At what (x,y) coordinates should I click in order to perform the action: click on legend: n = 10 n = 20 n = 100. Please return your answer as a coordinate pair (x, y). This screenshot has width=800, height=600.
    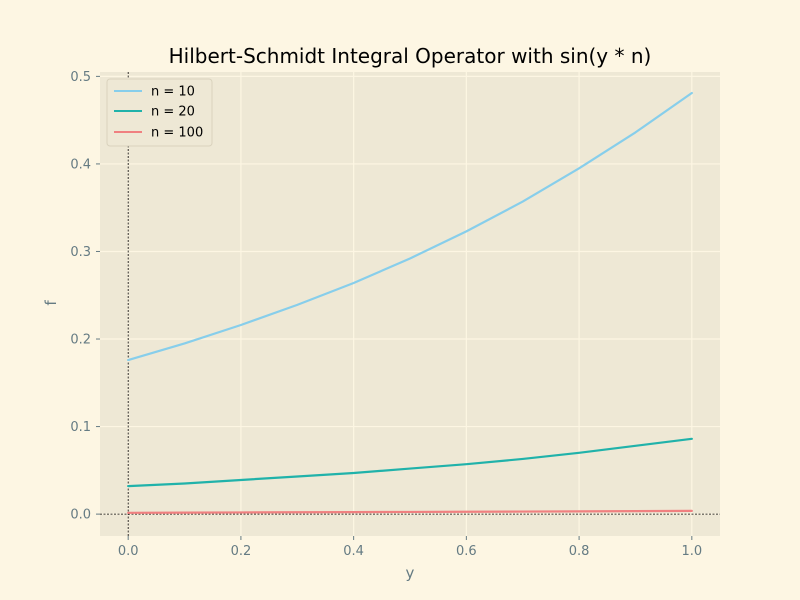
    Looking at the image, I should click on (159, 112).